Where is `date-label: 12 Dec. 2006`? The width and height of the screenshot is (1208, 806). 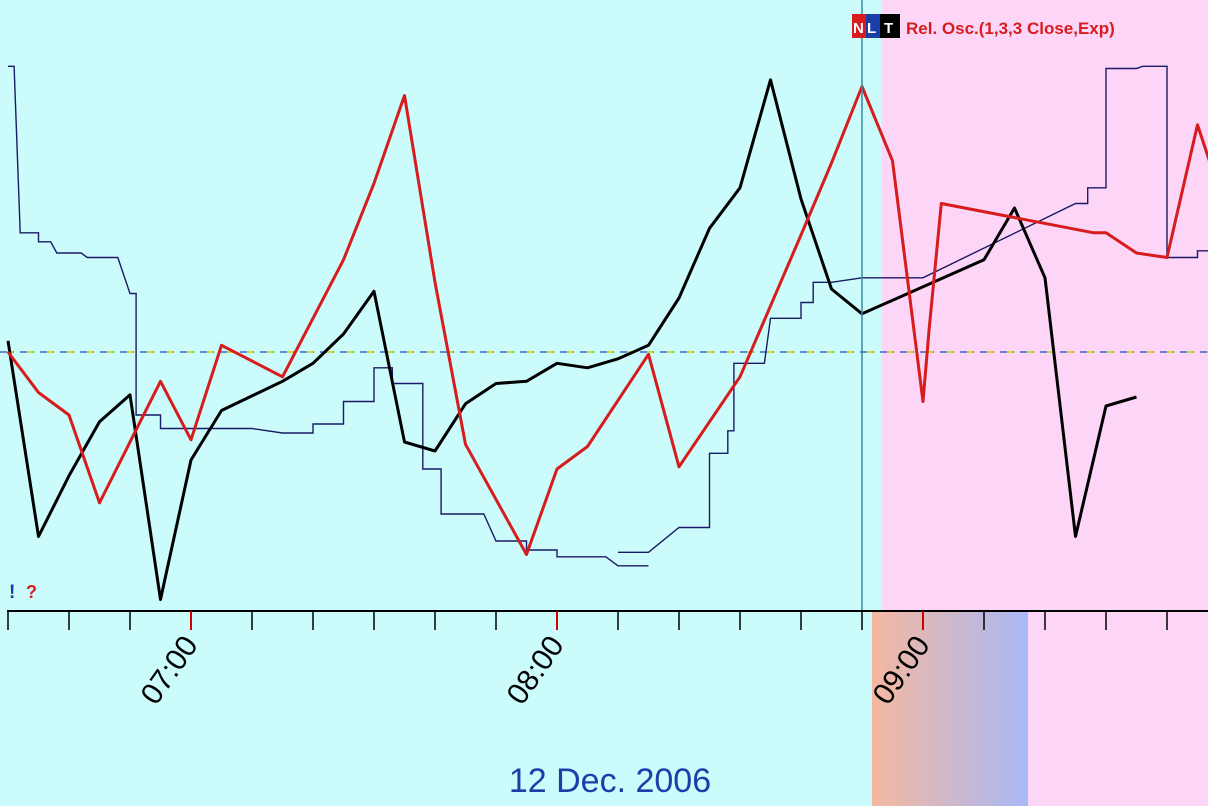
date-label: 12 Dec. 2006 is located at coordinates (610, 781).